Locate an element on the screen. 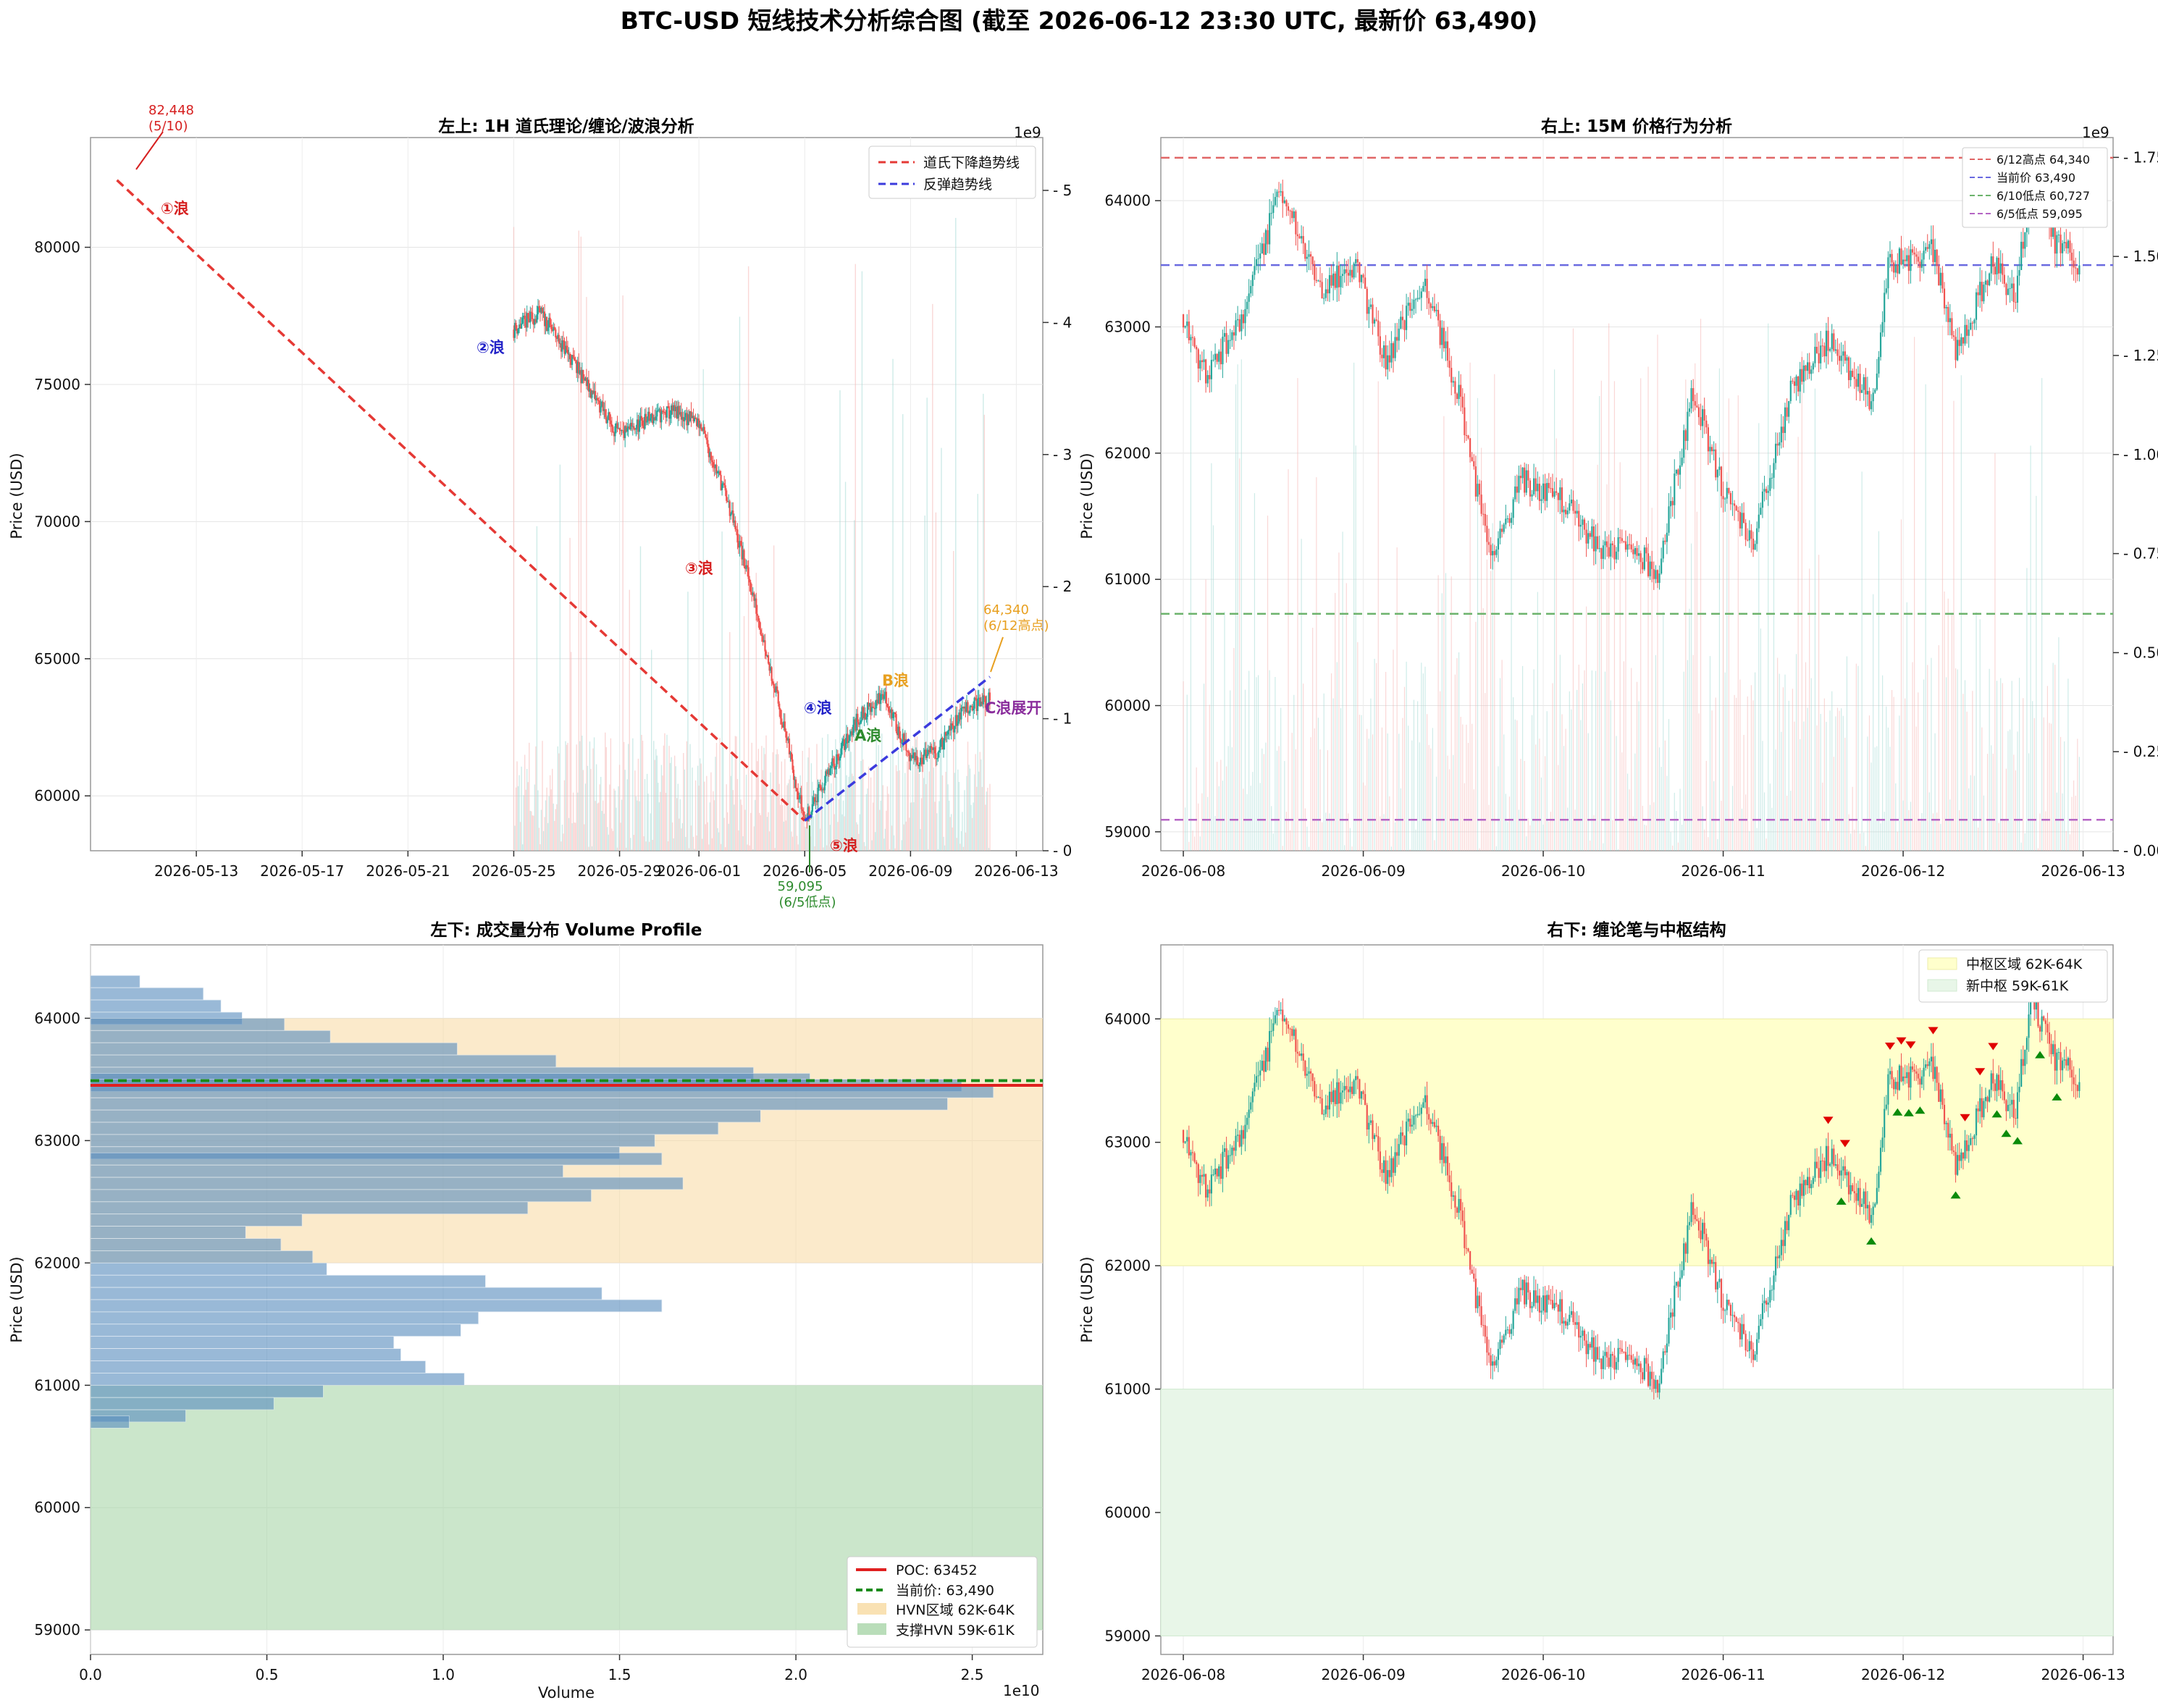 This screenshot has width=2158, height=1708. top-fractal-marker is located at coordinates (1993, 1047).